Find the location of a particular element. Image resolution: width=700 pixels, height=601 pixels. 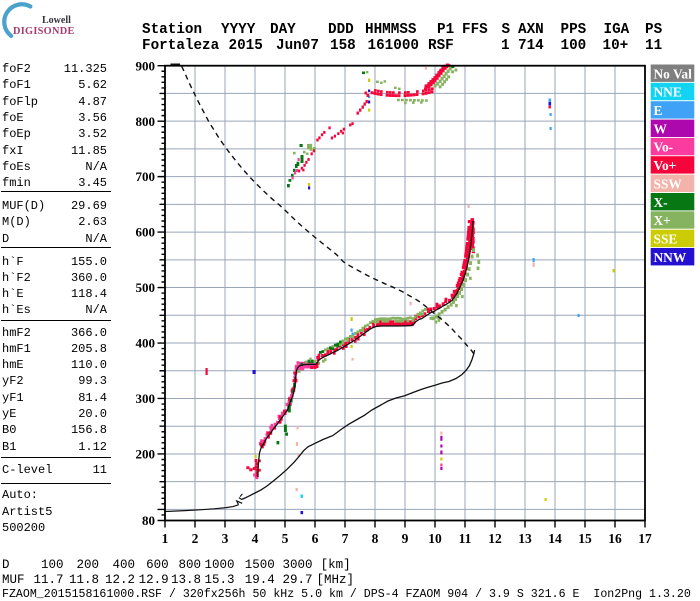

svg-text: NNE is located at coordinates (668, 92).